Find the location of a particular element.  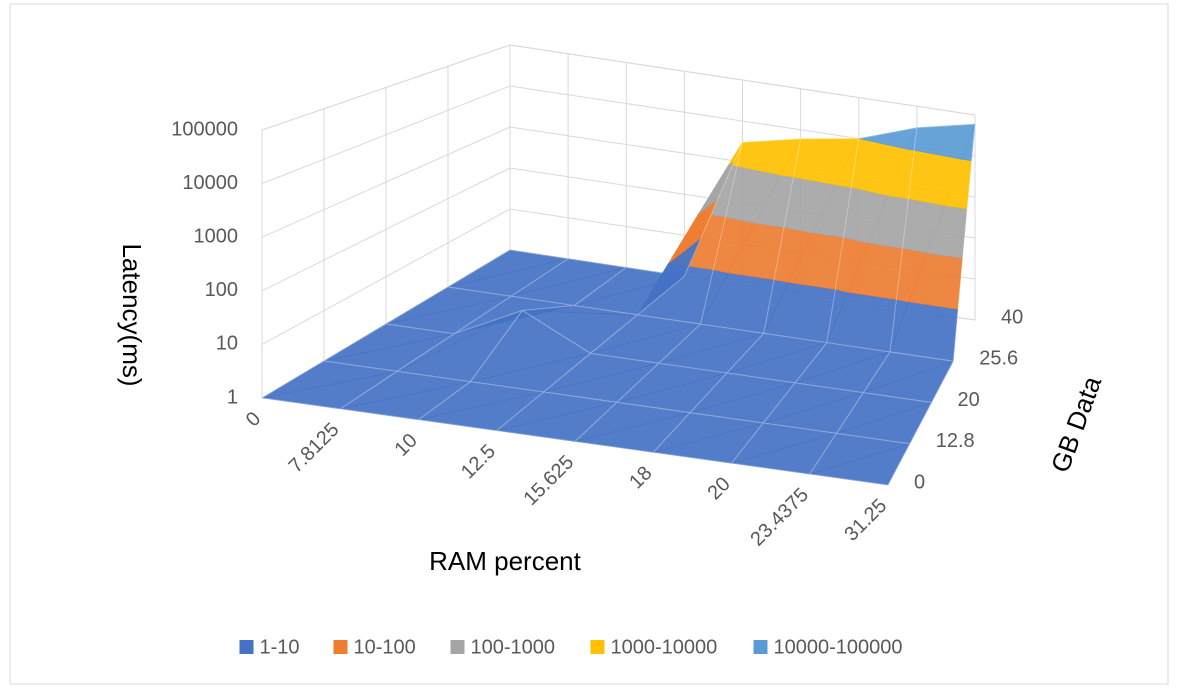

y-tick-label: 1000 is located at coordinates (216, 236).